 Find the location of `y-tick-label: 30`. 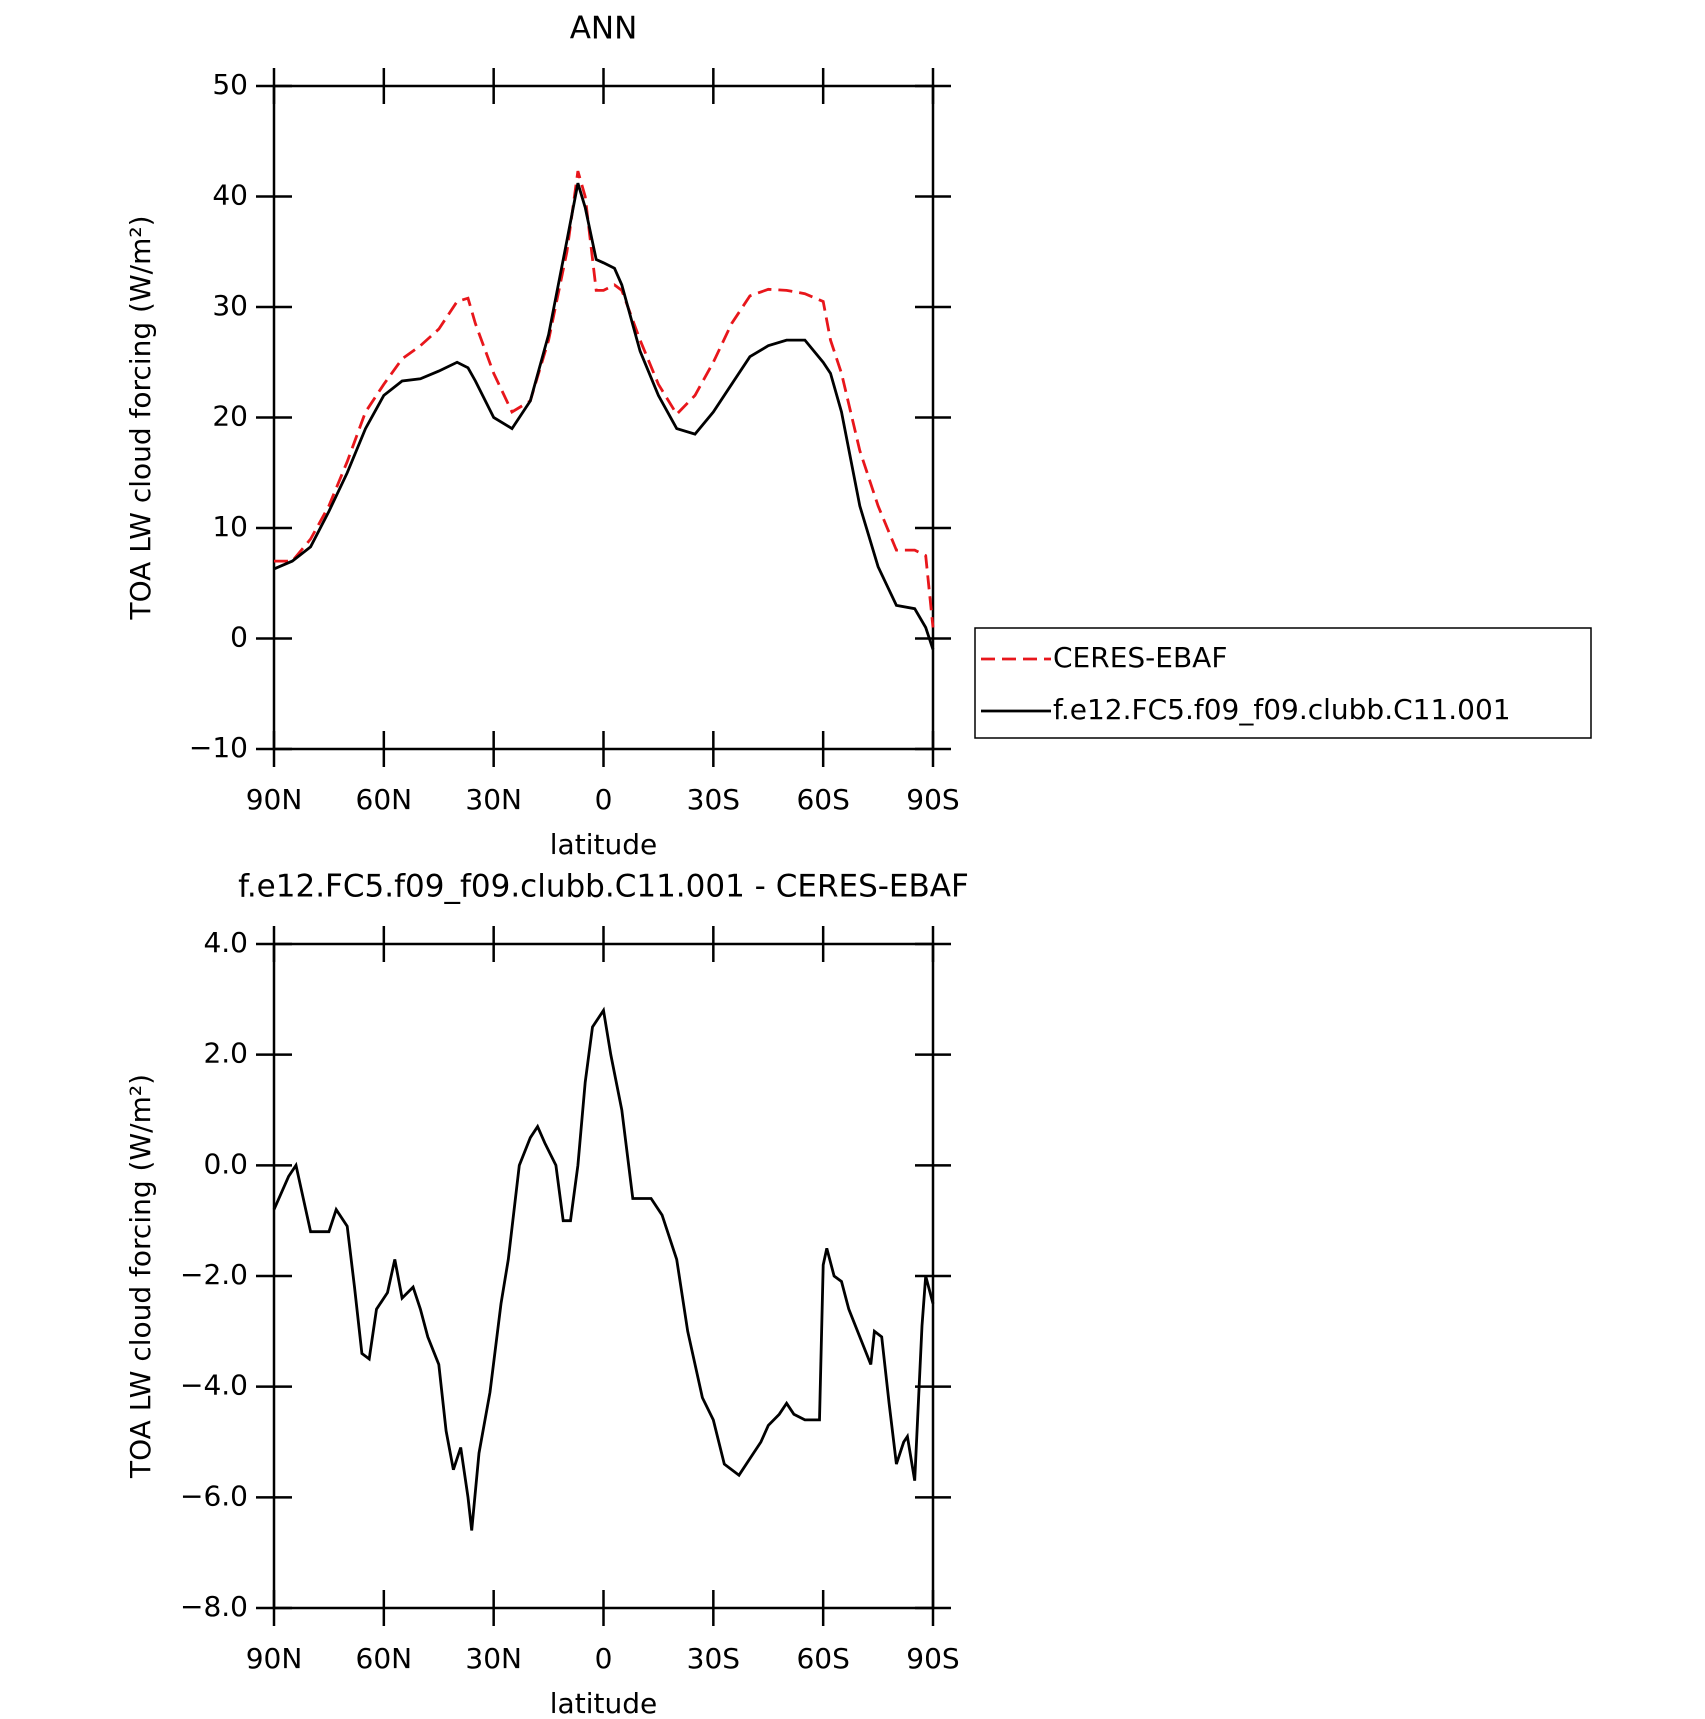

y-tick-label: 30 is located at coordinates (230, 305).